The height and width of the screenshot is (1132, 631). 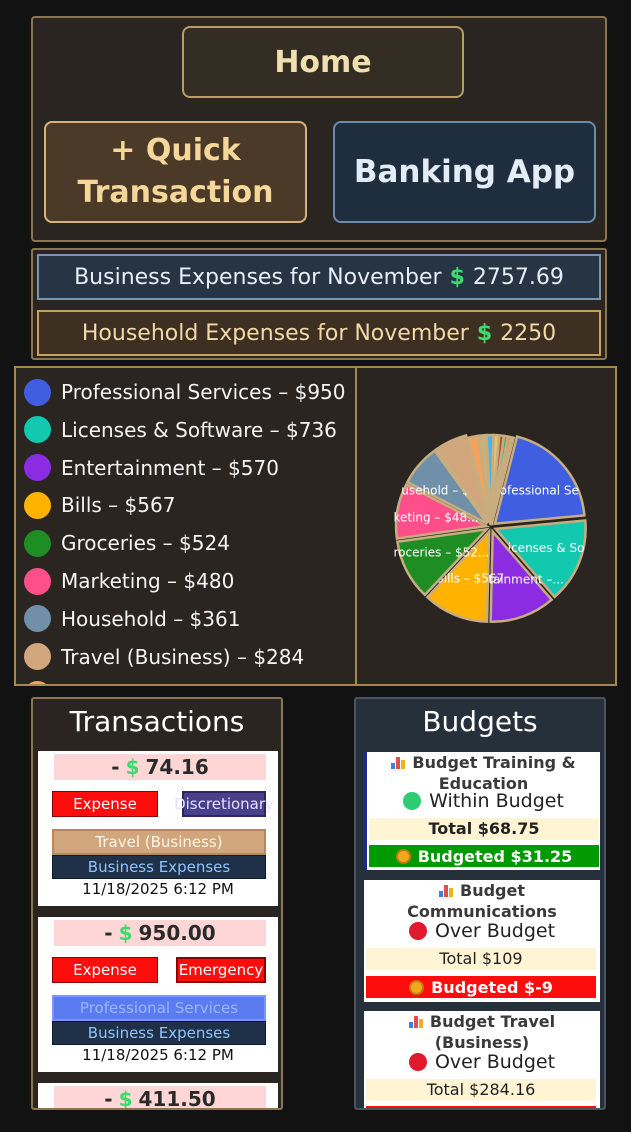 What do you see at coordinates (159, 867) in the screenshot?
I see `transaction-group-tag: Business Expenses` at bounding box center [159, 867].